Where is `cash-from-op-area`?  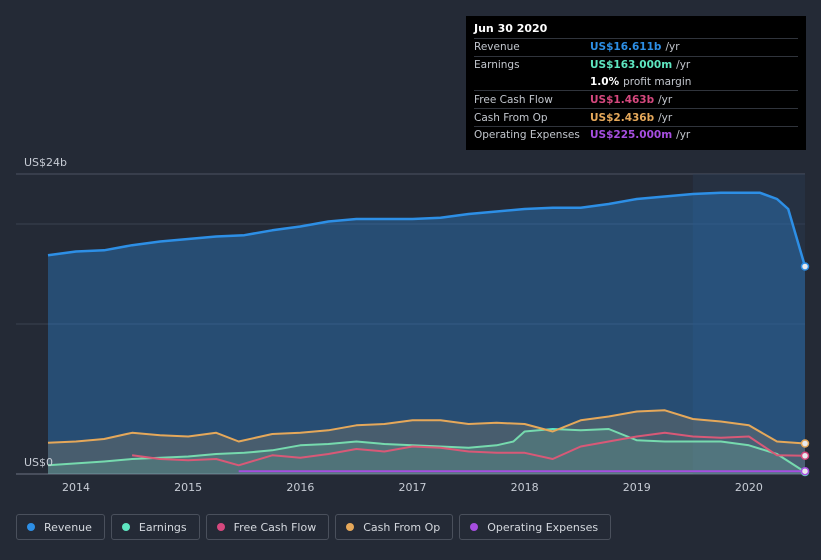
cash-from-op-area is located at coordinates (426, 442).